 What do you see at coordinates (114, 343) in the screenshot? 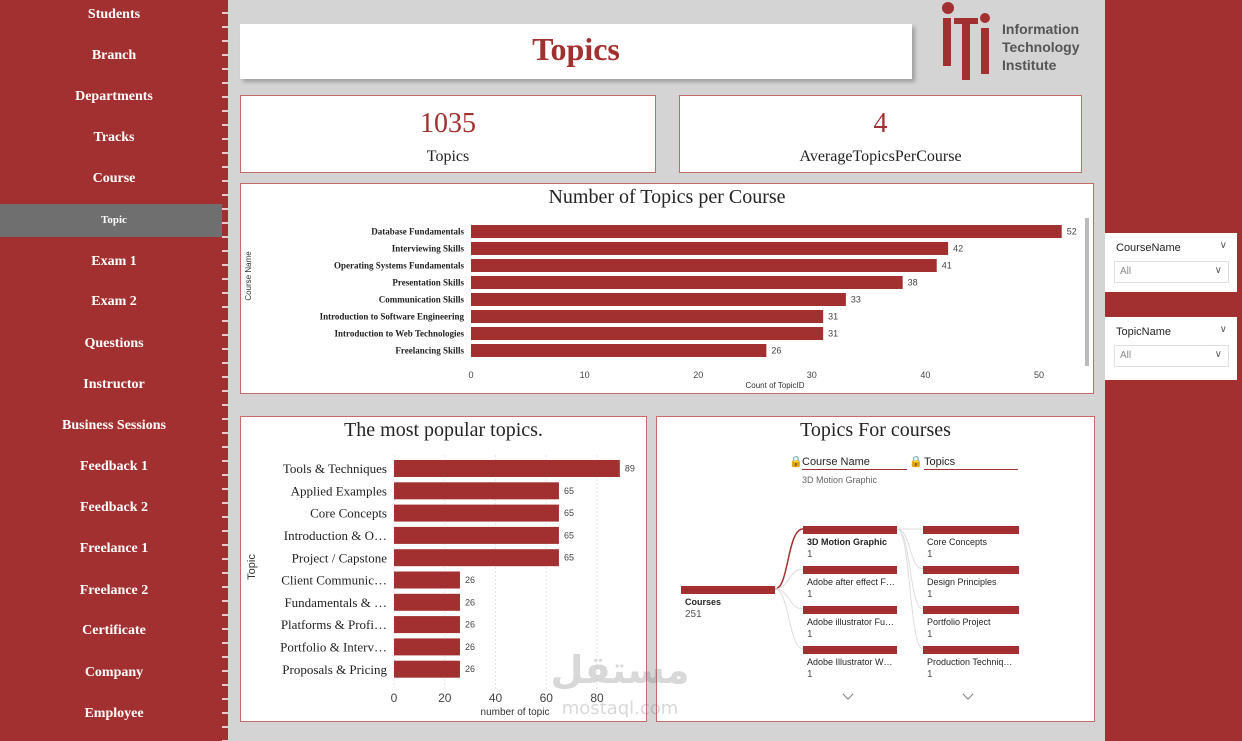
I see `sidebar-item-questions: Questions` at bounding box center [114, 343].